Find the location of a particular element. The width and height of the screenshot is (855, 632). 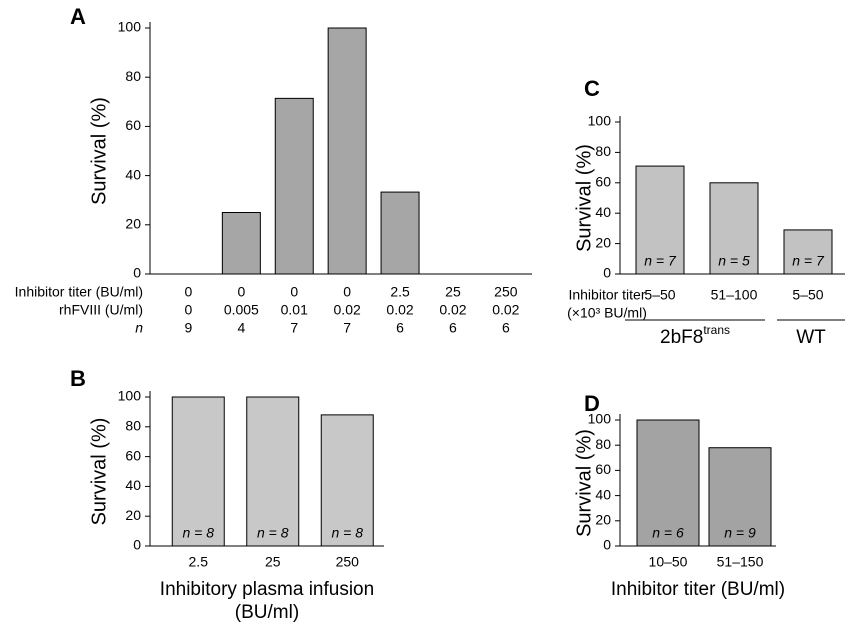

row-value: 0.005 is located at coordinates (241, 310).